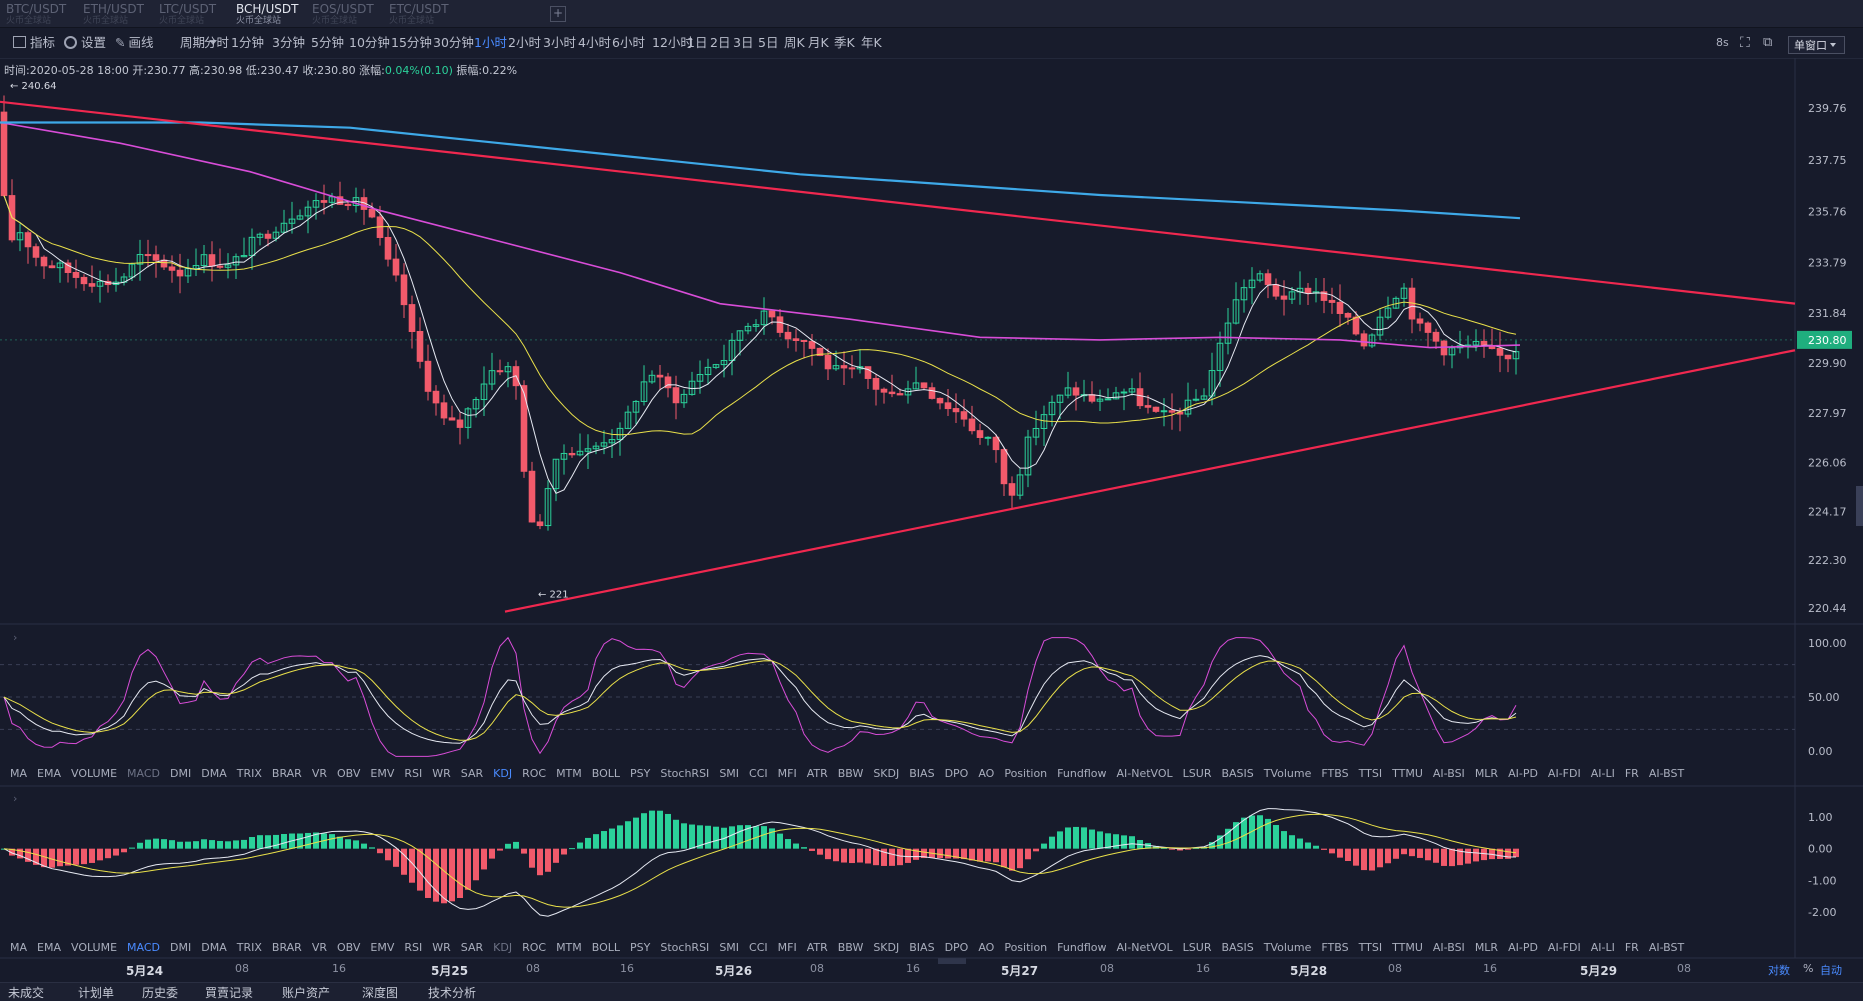 This screenshot has width=1863, height=1001. I want to click on indicator-volume: VOLUME, so click(94, 947).